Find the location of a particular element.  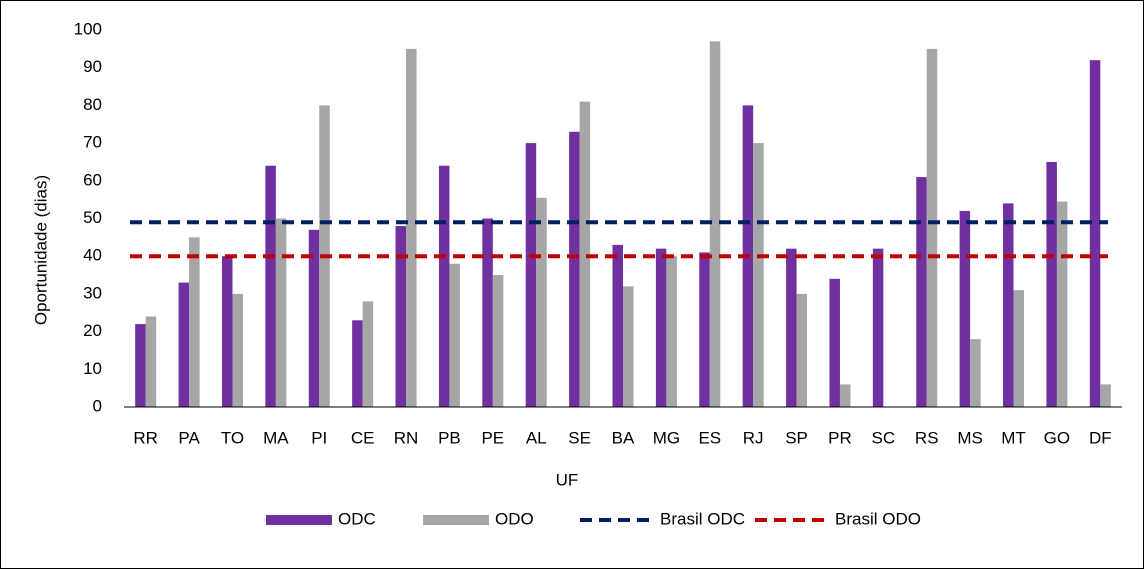

x-tick-label: CE is located at coordinates (363, 437).